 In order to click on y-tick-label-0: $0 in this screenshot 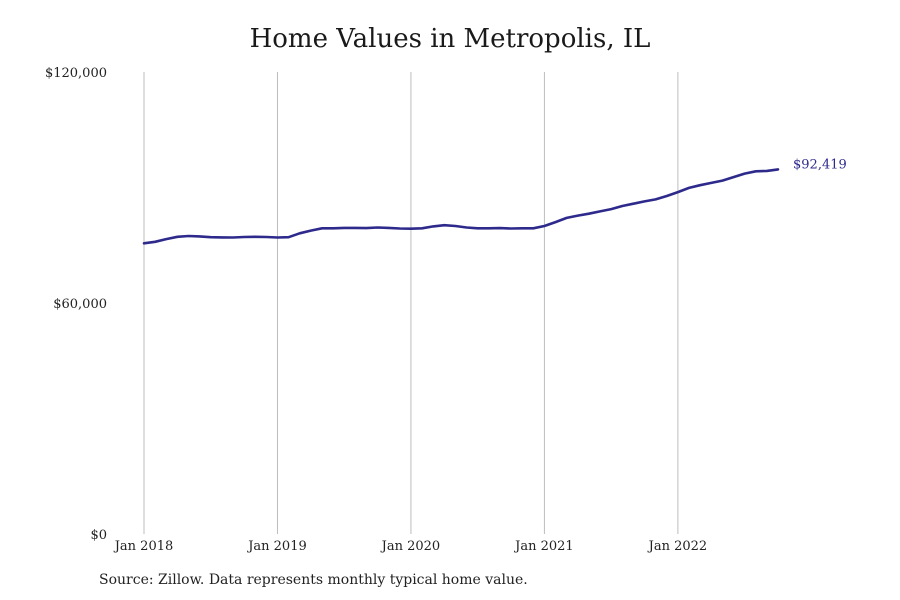, I will do `click(98, 535)`.